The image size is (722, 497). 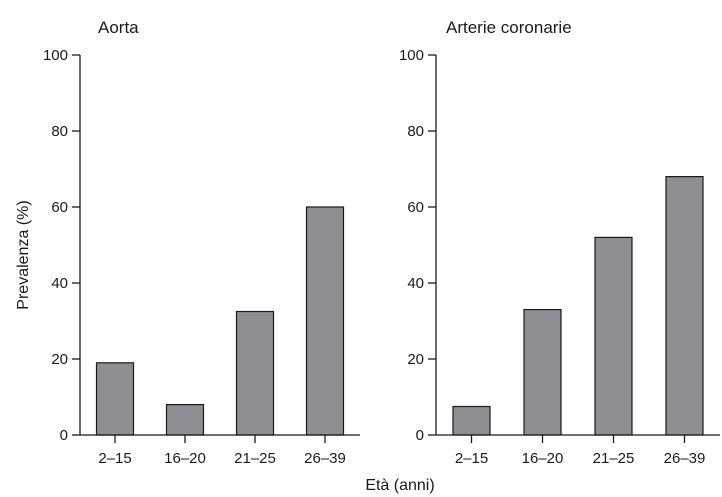 What do you see at coordinates (23, 254) in the screenshot?
I see `y-axis-title: Prevalenza (%)` at bounding box center [23, 254].